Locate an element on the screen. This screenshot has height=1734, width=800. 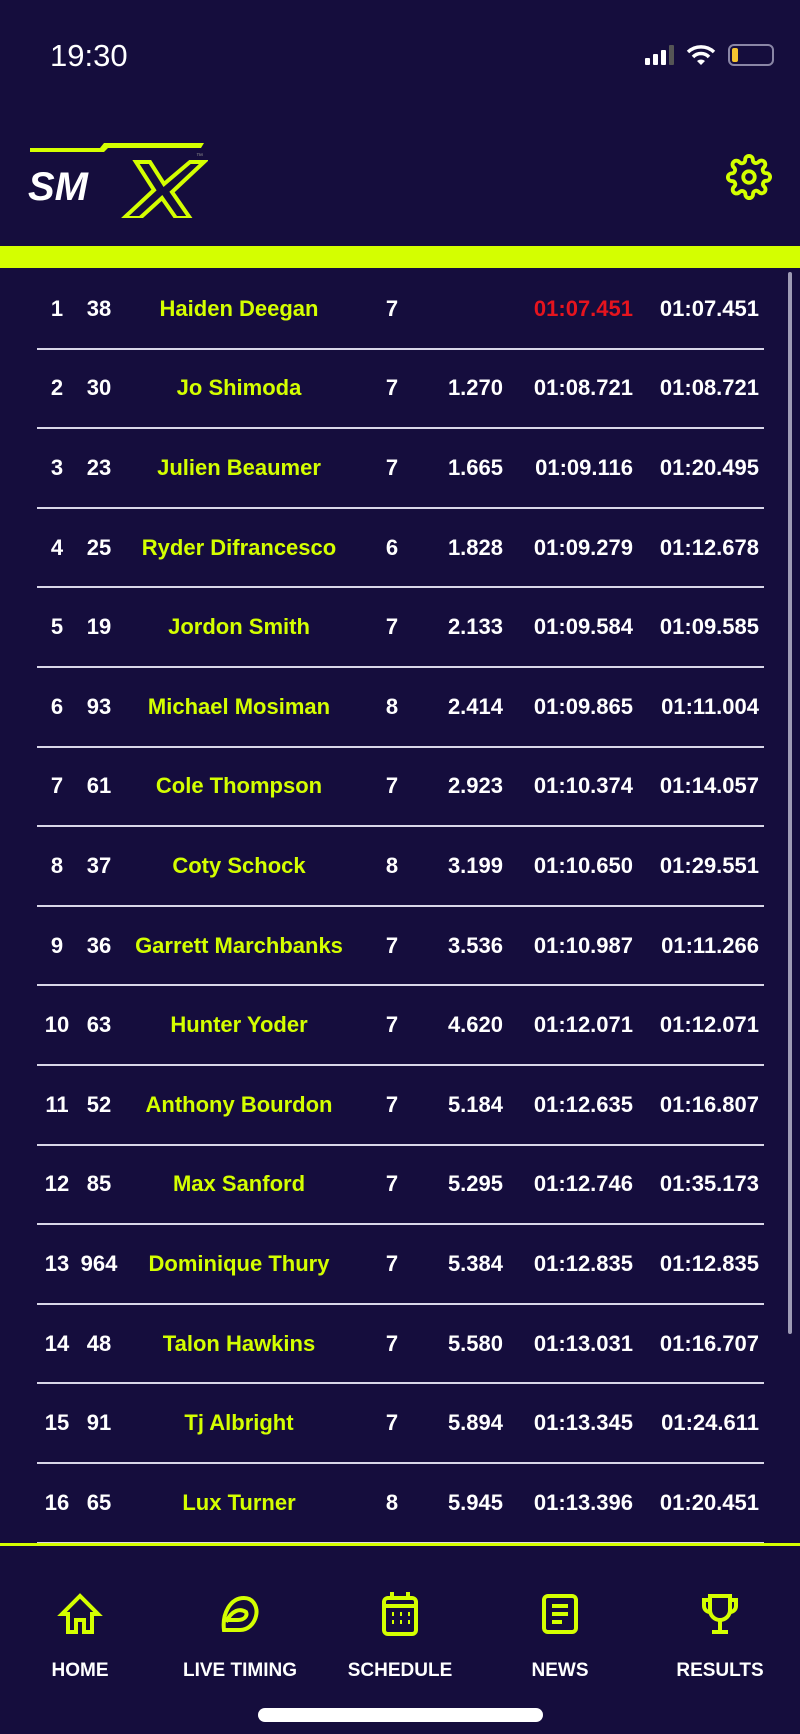
cell-best: 01:13.031 is located at coordinates (583, 1343).